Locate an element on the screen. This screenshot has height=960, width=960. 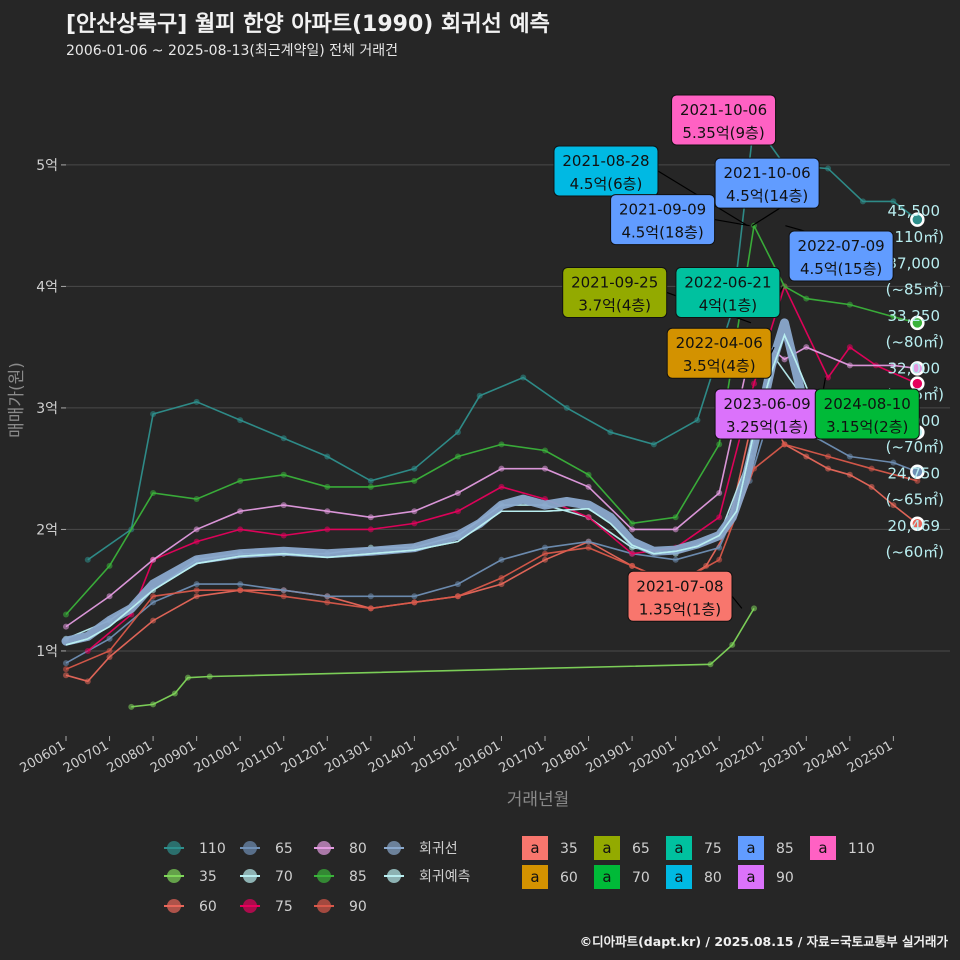
annotation-price: 4.5억(6층) is located at coordinates (606, 184).